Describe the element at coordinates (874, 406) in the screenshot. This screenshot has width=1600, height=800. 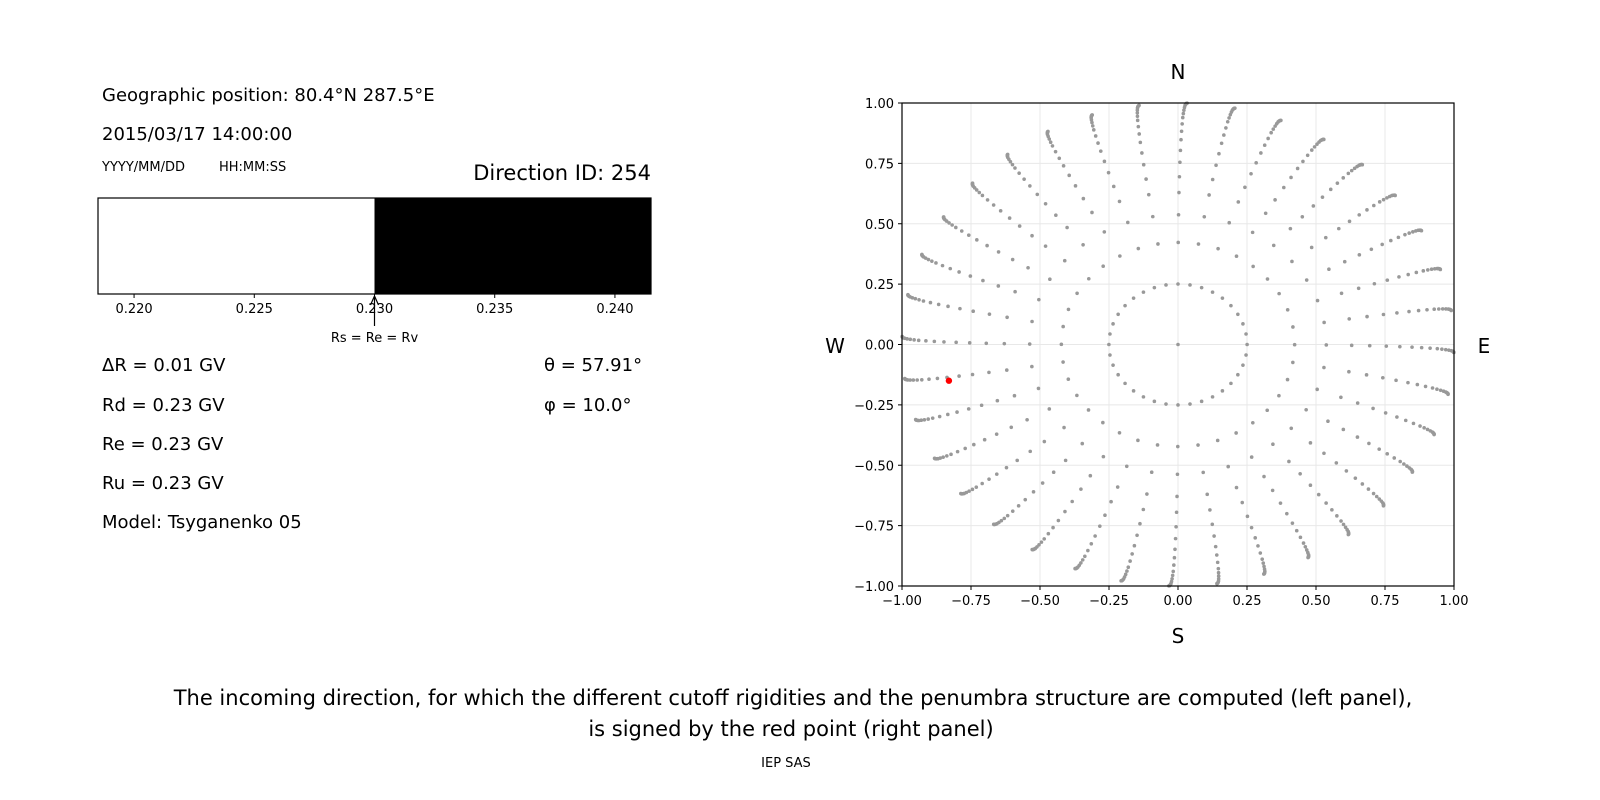
I see `y-tick-label: −0.25` at that location.